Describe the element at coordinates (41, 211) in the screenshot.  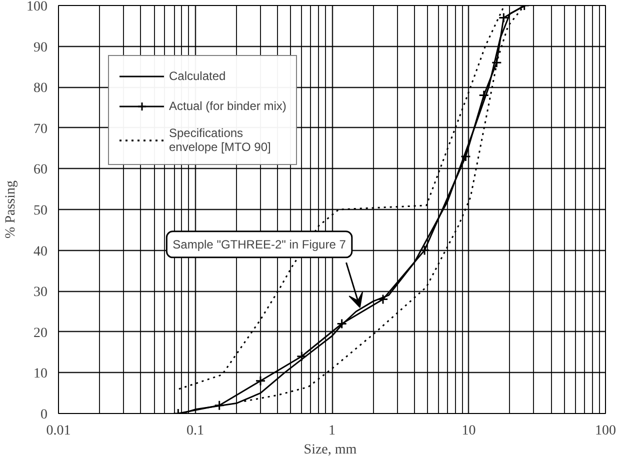
I see `y-tick-label: 50` at that location.